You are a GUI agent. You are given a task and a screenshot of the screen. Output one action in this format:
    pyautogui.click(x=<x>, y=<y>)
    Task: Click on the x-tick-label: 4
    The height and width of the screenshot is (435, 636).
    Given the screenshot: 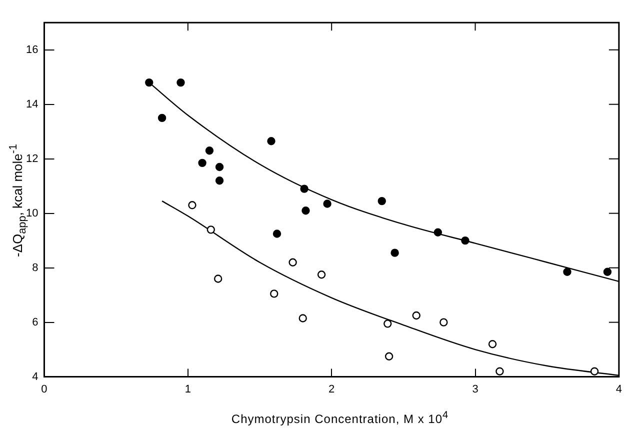 What is the action you would take?
    pyautogui.click(x=619, y=389)
    